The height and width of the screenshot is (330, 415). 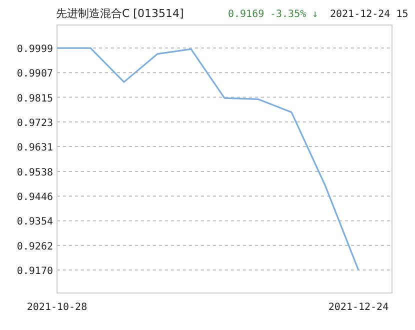 What do you see at coordinates (34, 148) in the screenshot?
I see `y-tick-label: 0.9631` at bounding box center [34, 148].